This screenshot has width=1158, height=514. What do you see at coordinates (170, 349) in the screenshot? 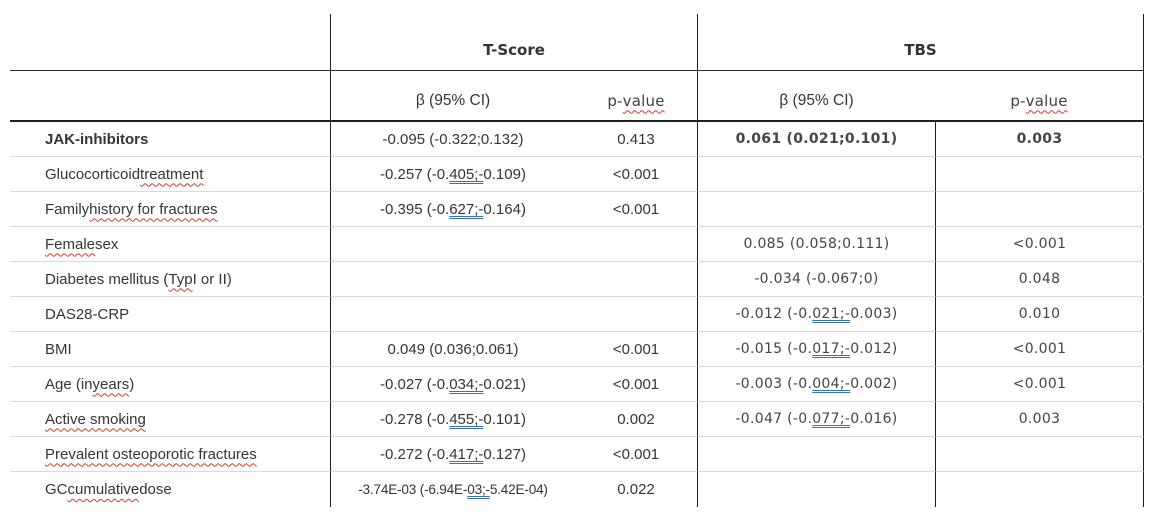
I see `row-label-cell: BMI` at bounding box center [170, 349].